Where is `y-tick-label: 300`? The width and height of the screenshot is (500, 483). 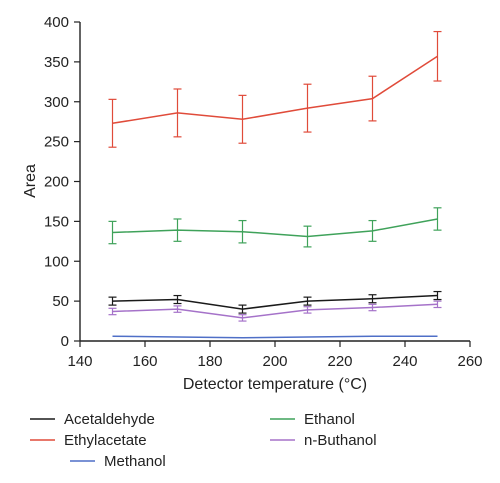 y-tick-label: 300 is located at coordinates (56, 102).